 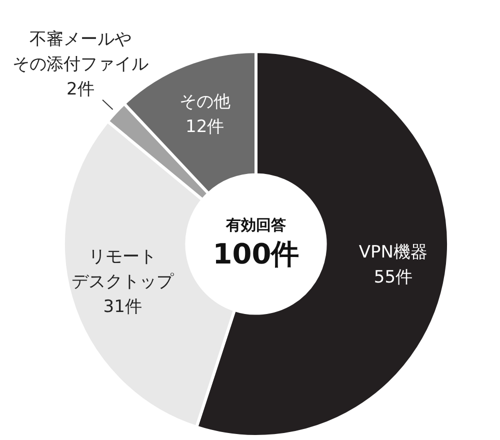 I want to click on slice-label: 不審メールやその添付ファイル, so click(x=80, y=52).